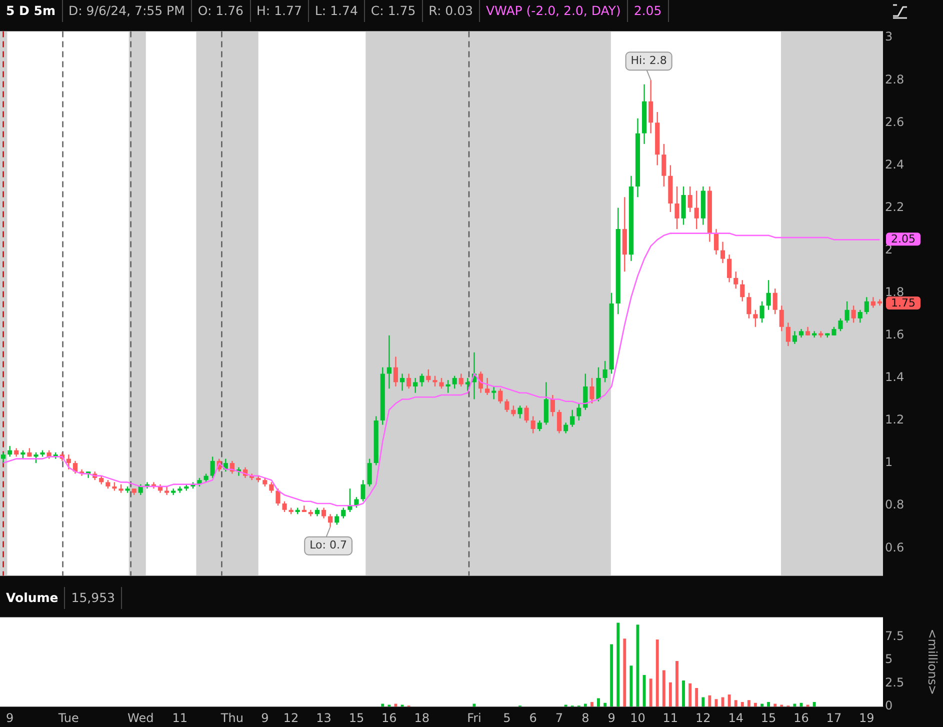 This screenshot has width=943, height=727. Describe the element at coordinates (933, 662) in the screenshot. I see `y-axis-title: <millions>` at that location.